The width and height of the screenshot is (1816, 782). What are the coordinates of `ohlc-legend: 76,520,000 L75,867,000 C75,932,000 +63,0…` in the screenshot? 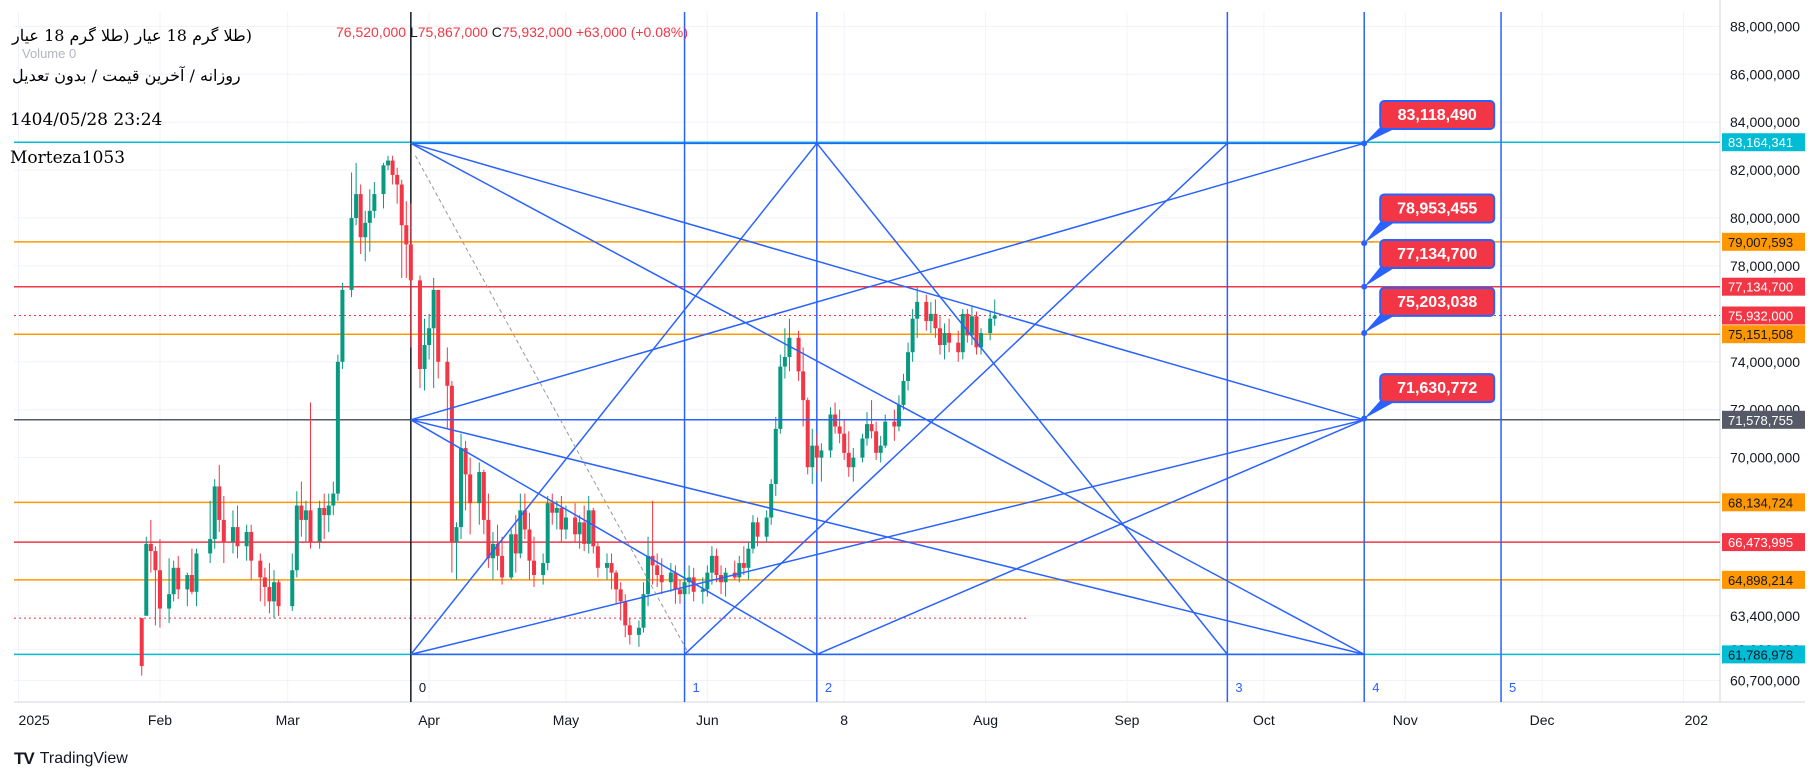 It's located at (512, 32).